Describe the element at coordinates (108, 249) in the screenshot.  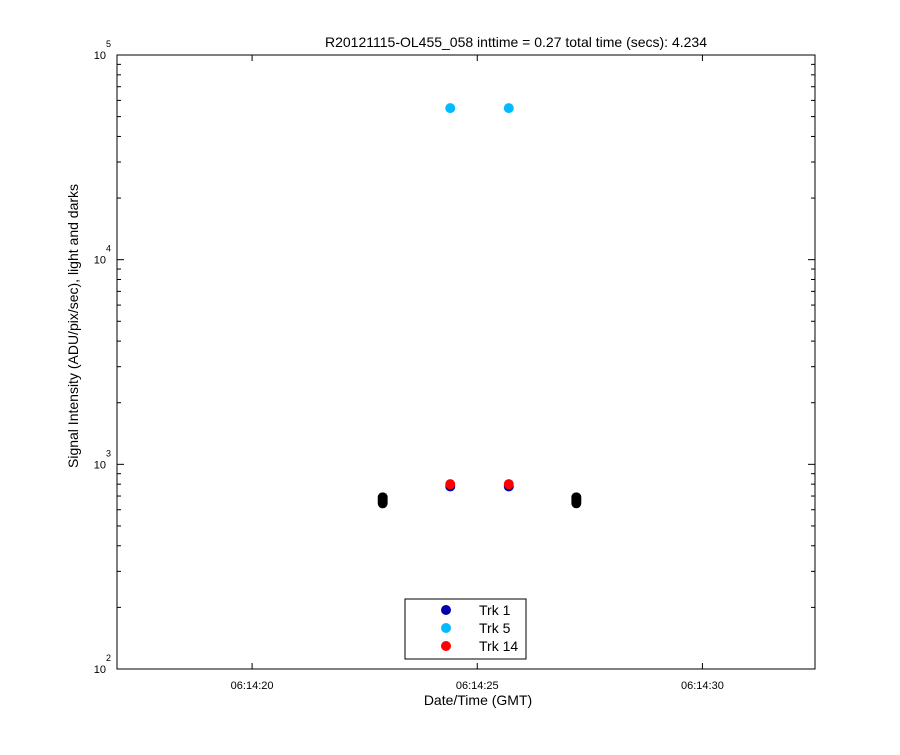
I see `y-tick-exponent: 4` at that location.